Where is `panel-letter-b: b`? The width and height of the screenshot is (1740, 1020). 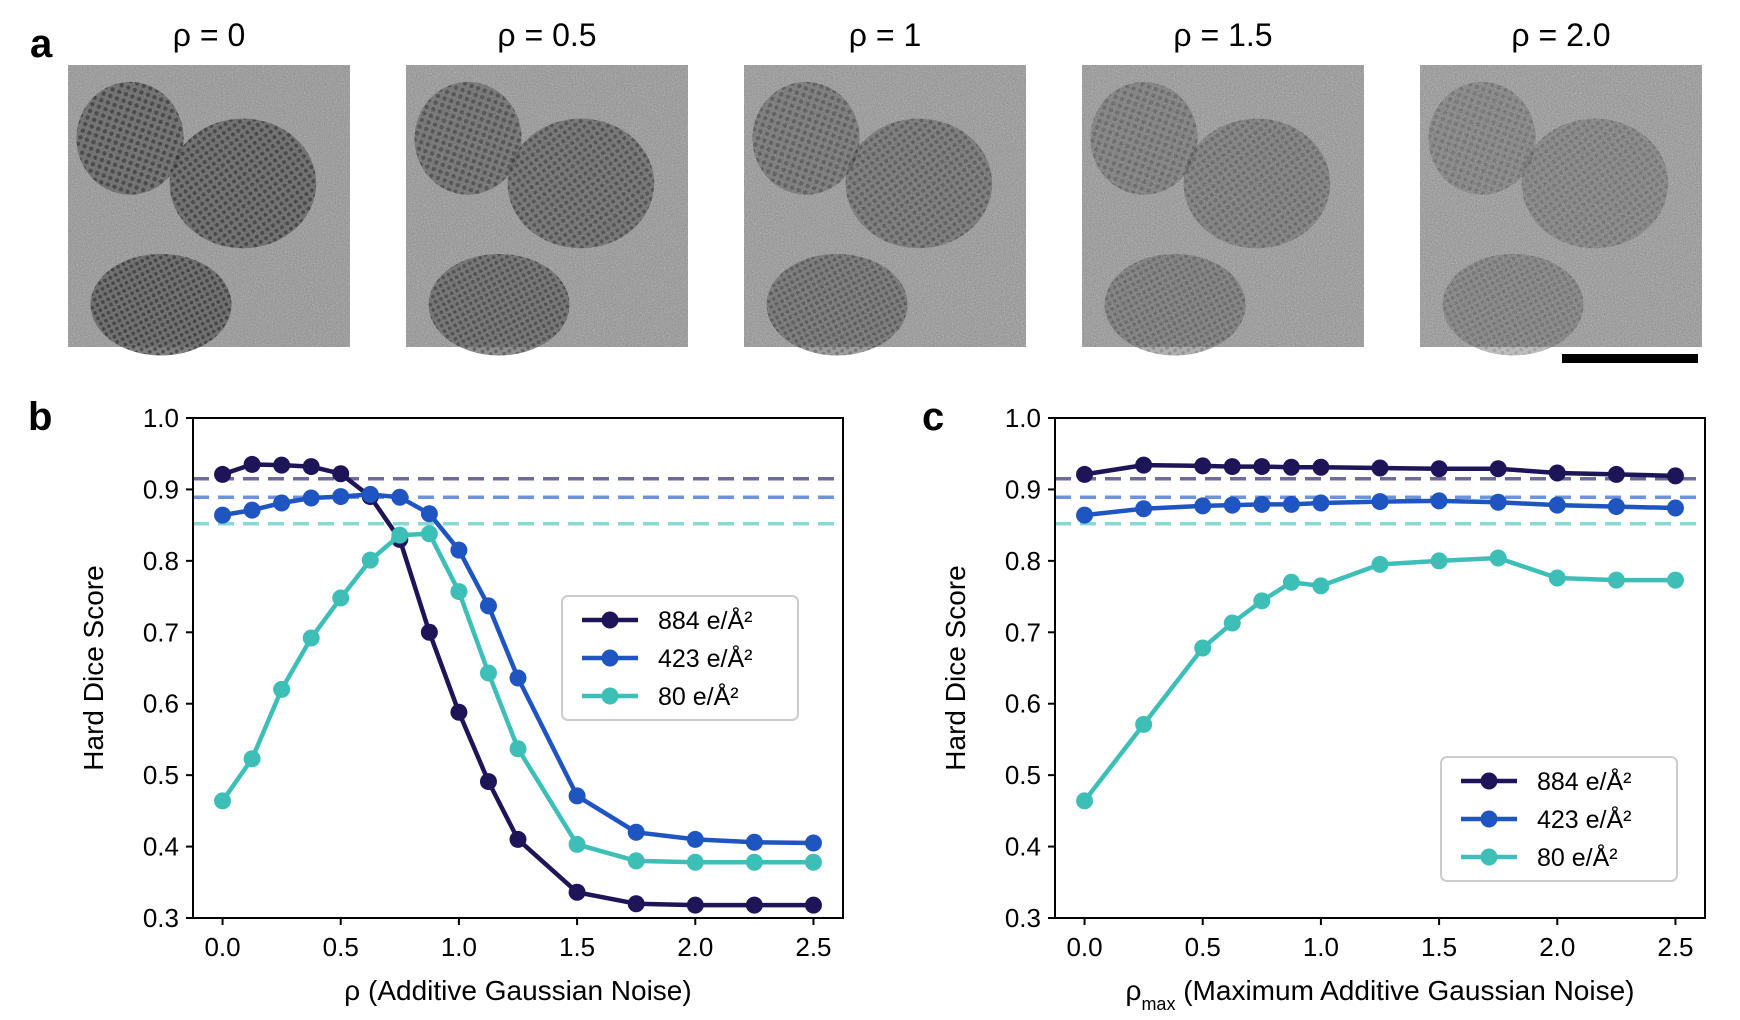
panel-letter-b: b is located at coordinates (40, 417).